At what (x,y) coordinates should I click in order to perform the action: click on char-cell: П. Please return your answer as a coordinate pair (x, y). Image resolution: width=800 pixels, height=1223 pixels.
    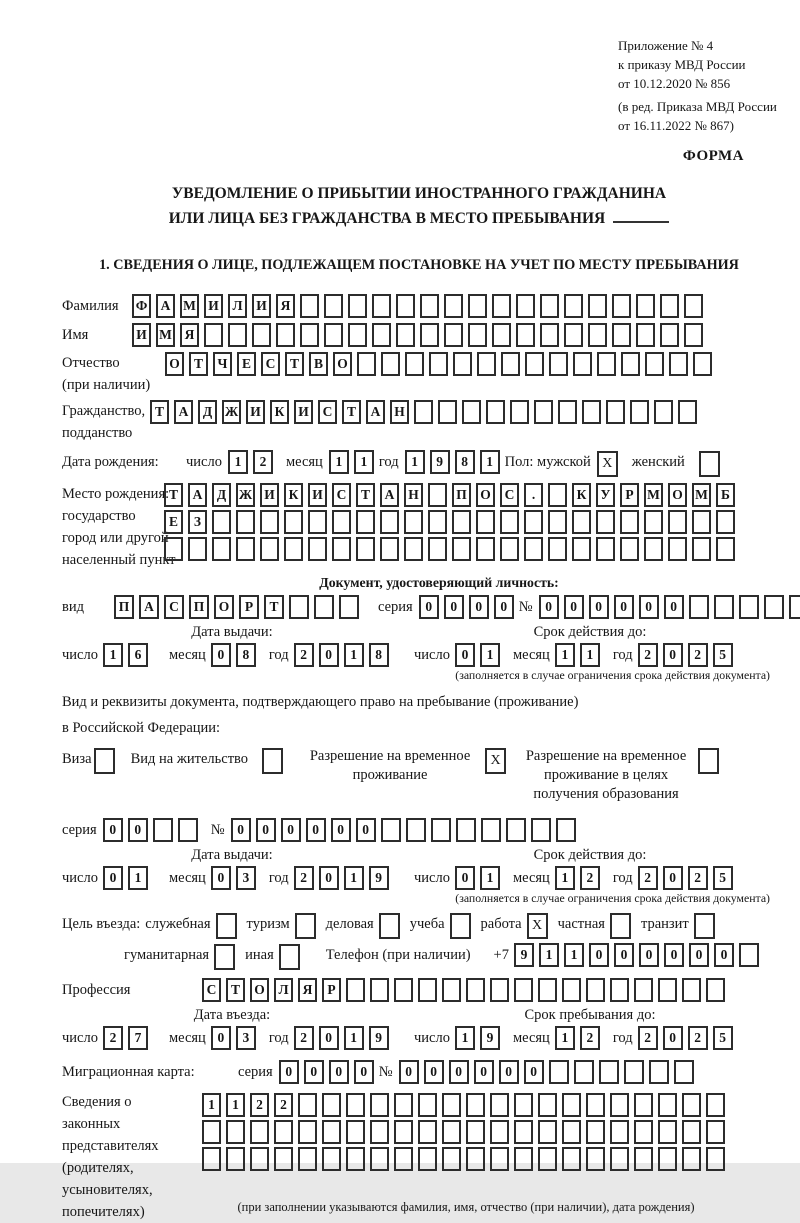
    Looking at the image, I should click on (199, 607).